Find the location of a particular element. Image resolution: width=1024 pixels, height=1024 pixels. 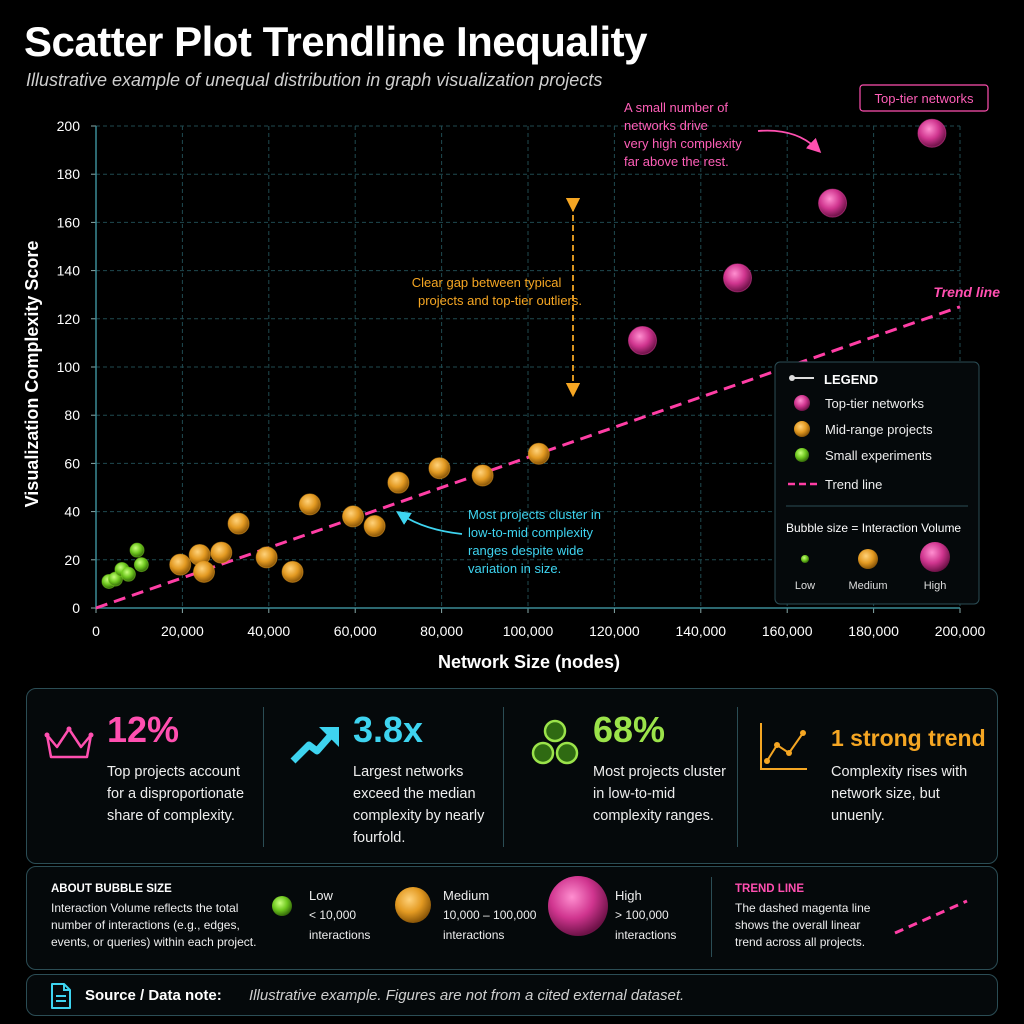

bubble-medium-range: 10,000 – 100,000 is located at coordinates (490, 915).